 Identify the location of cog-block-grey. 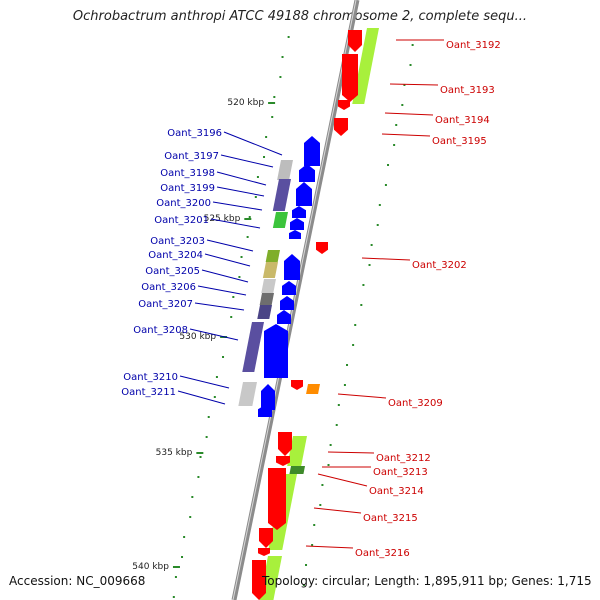
(285, 170).